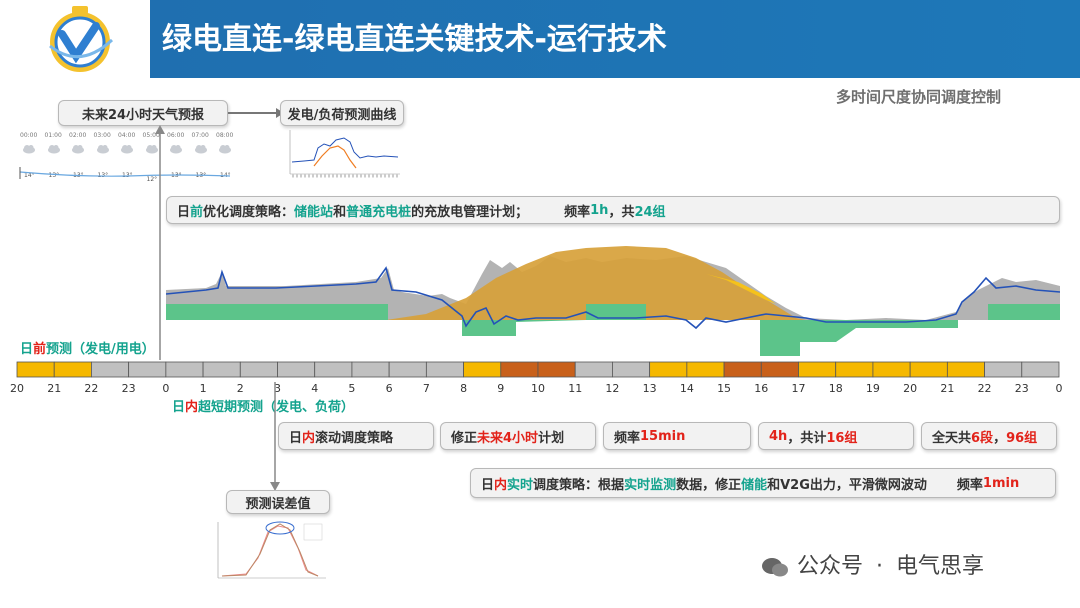  What do you see at coordinates (414, 39) in the screenshot?
I see `page-title: 绿电直连-绿电直连关键技术-运行技术` at bounding box center [414, 39].